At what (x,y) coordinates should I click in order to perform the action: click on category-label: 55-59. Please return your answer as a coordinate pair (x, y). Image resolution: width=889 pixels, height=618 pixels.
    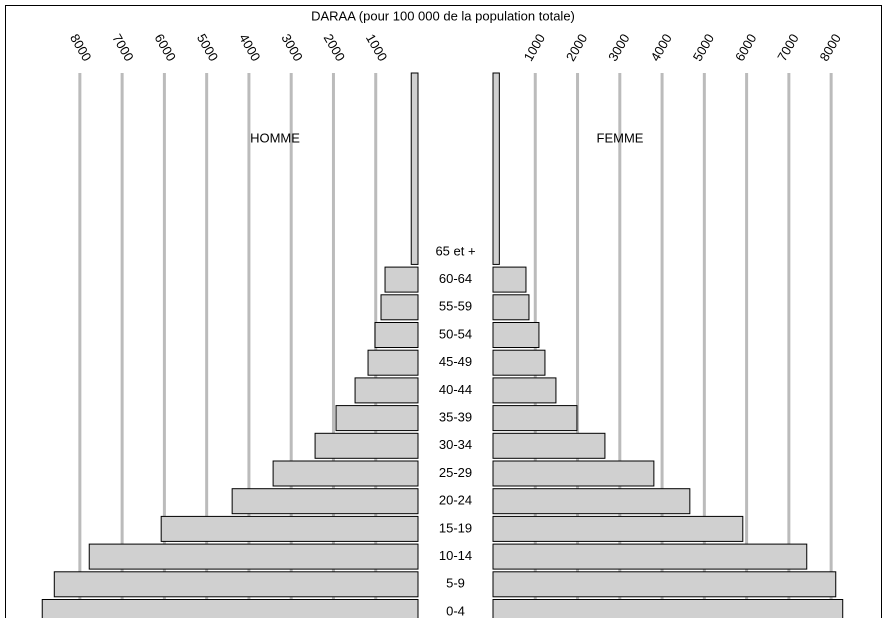
    Looking at the image, I should click on (455, 306).